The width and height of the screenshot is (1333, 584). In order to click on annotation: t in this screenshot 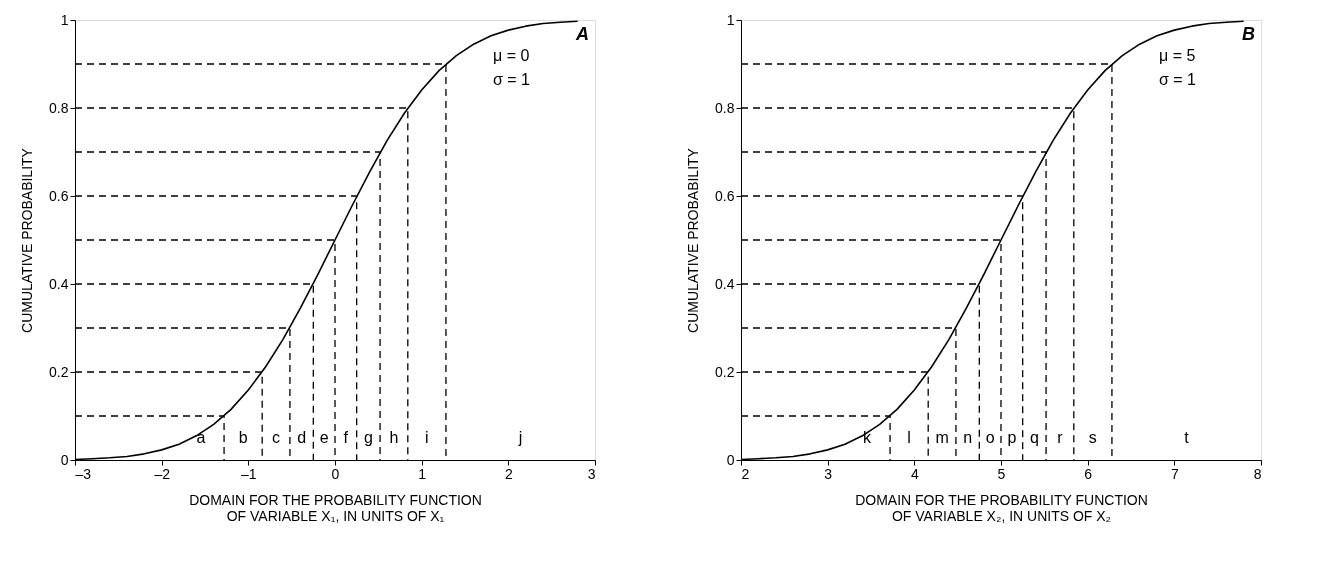, I will do `click(1187, 437)`.